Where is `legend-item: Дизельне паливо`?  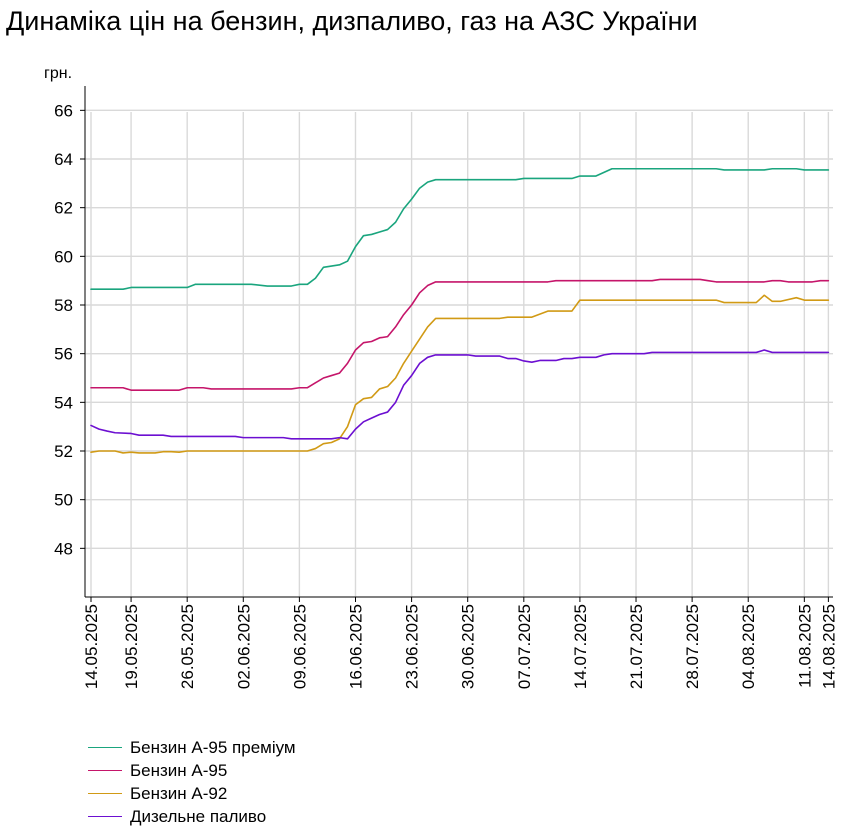 legend-item: Дизельне паливо is located at coordinates (192, 816).